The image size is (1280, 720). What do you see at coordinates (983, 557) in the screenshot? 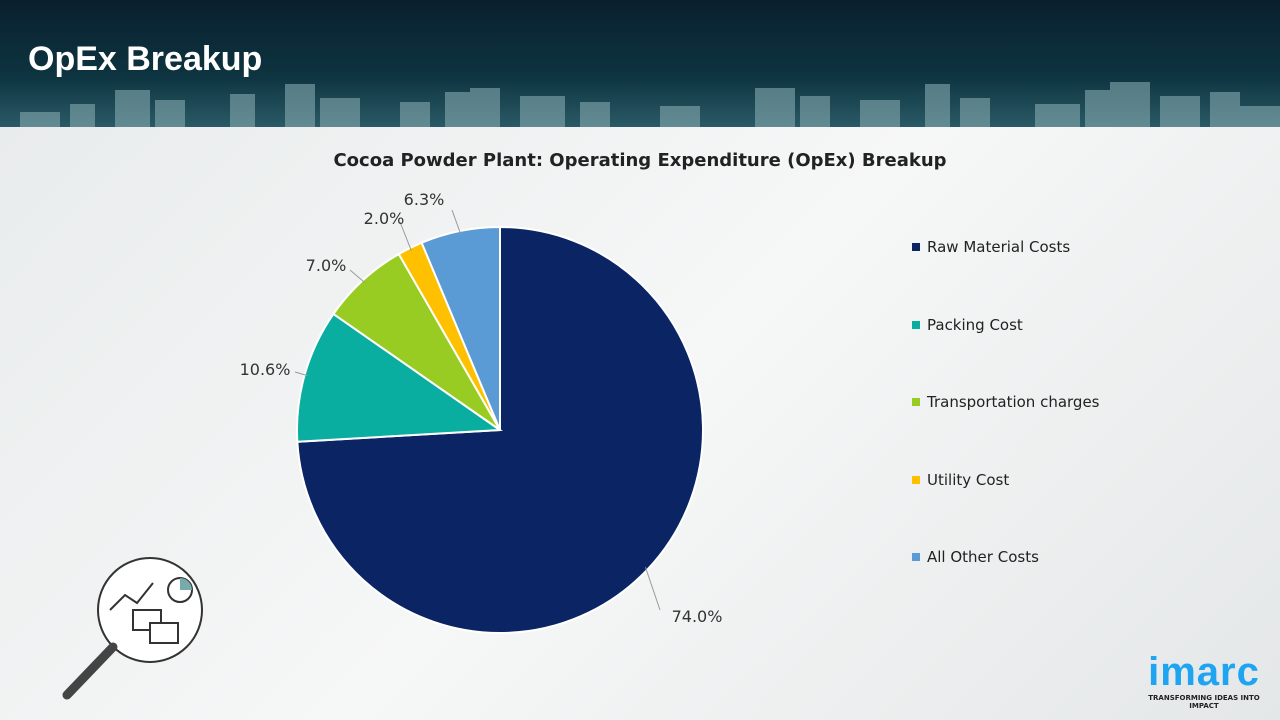
I see `legend-label: All Other Costs` at bounding box center [983, 557].